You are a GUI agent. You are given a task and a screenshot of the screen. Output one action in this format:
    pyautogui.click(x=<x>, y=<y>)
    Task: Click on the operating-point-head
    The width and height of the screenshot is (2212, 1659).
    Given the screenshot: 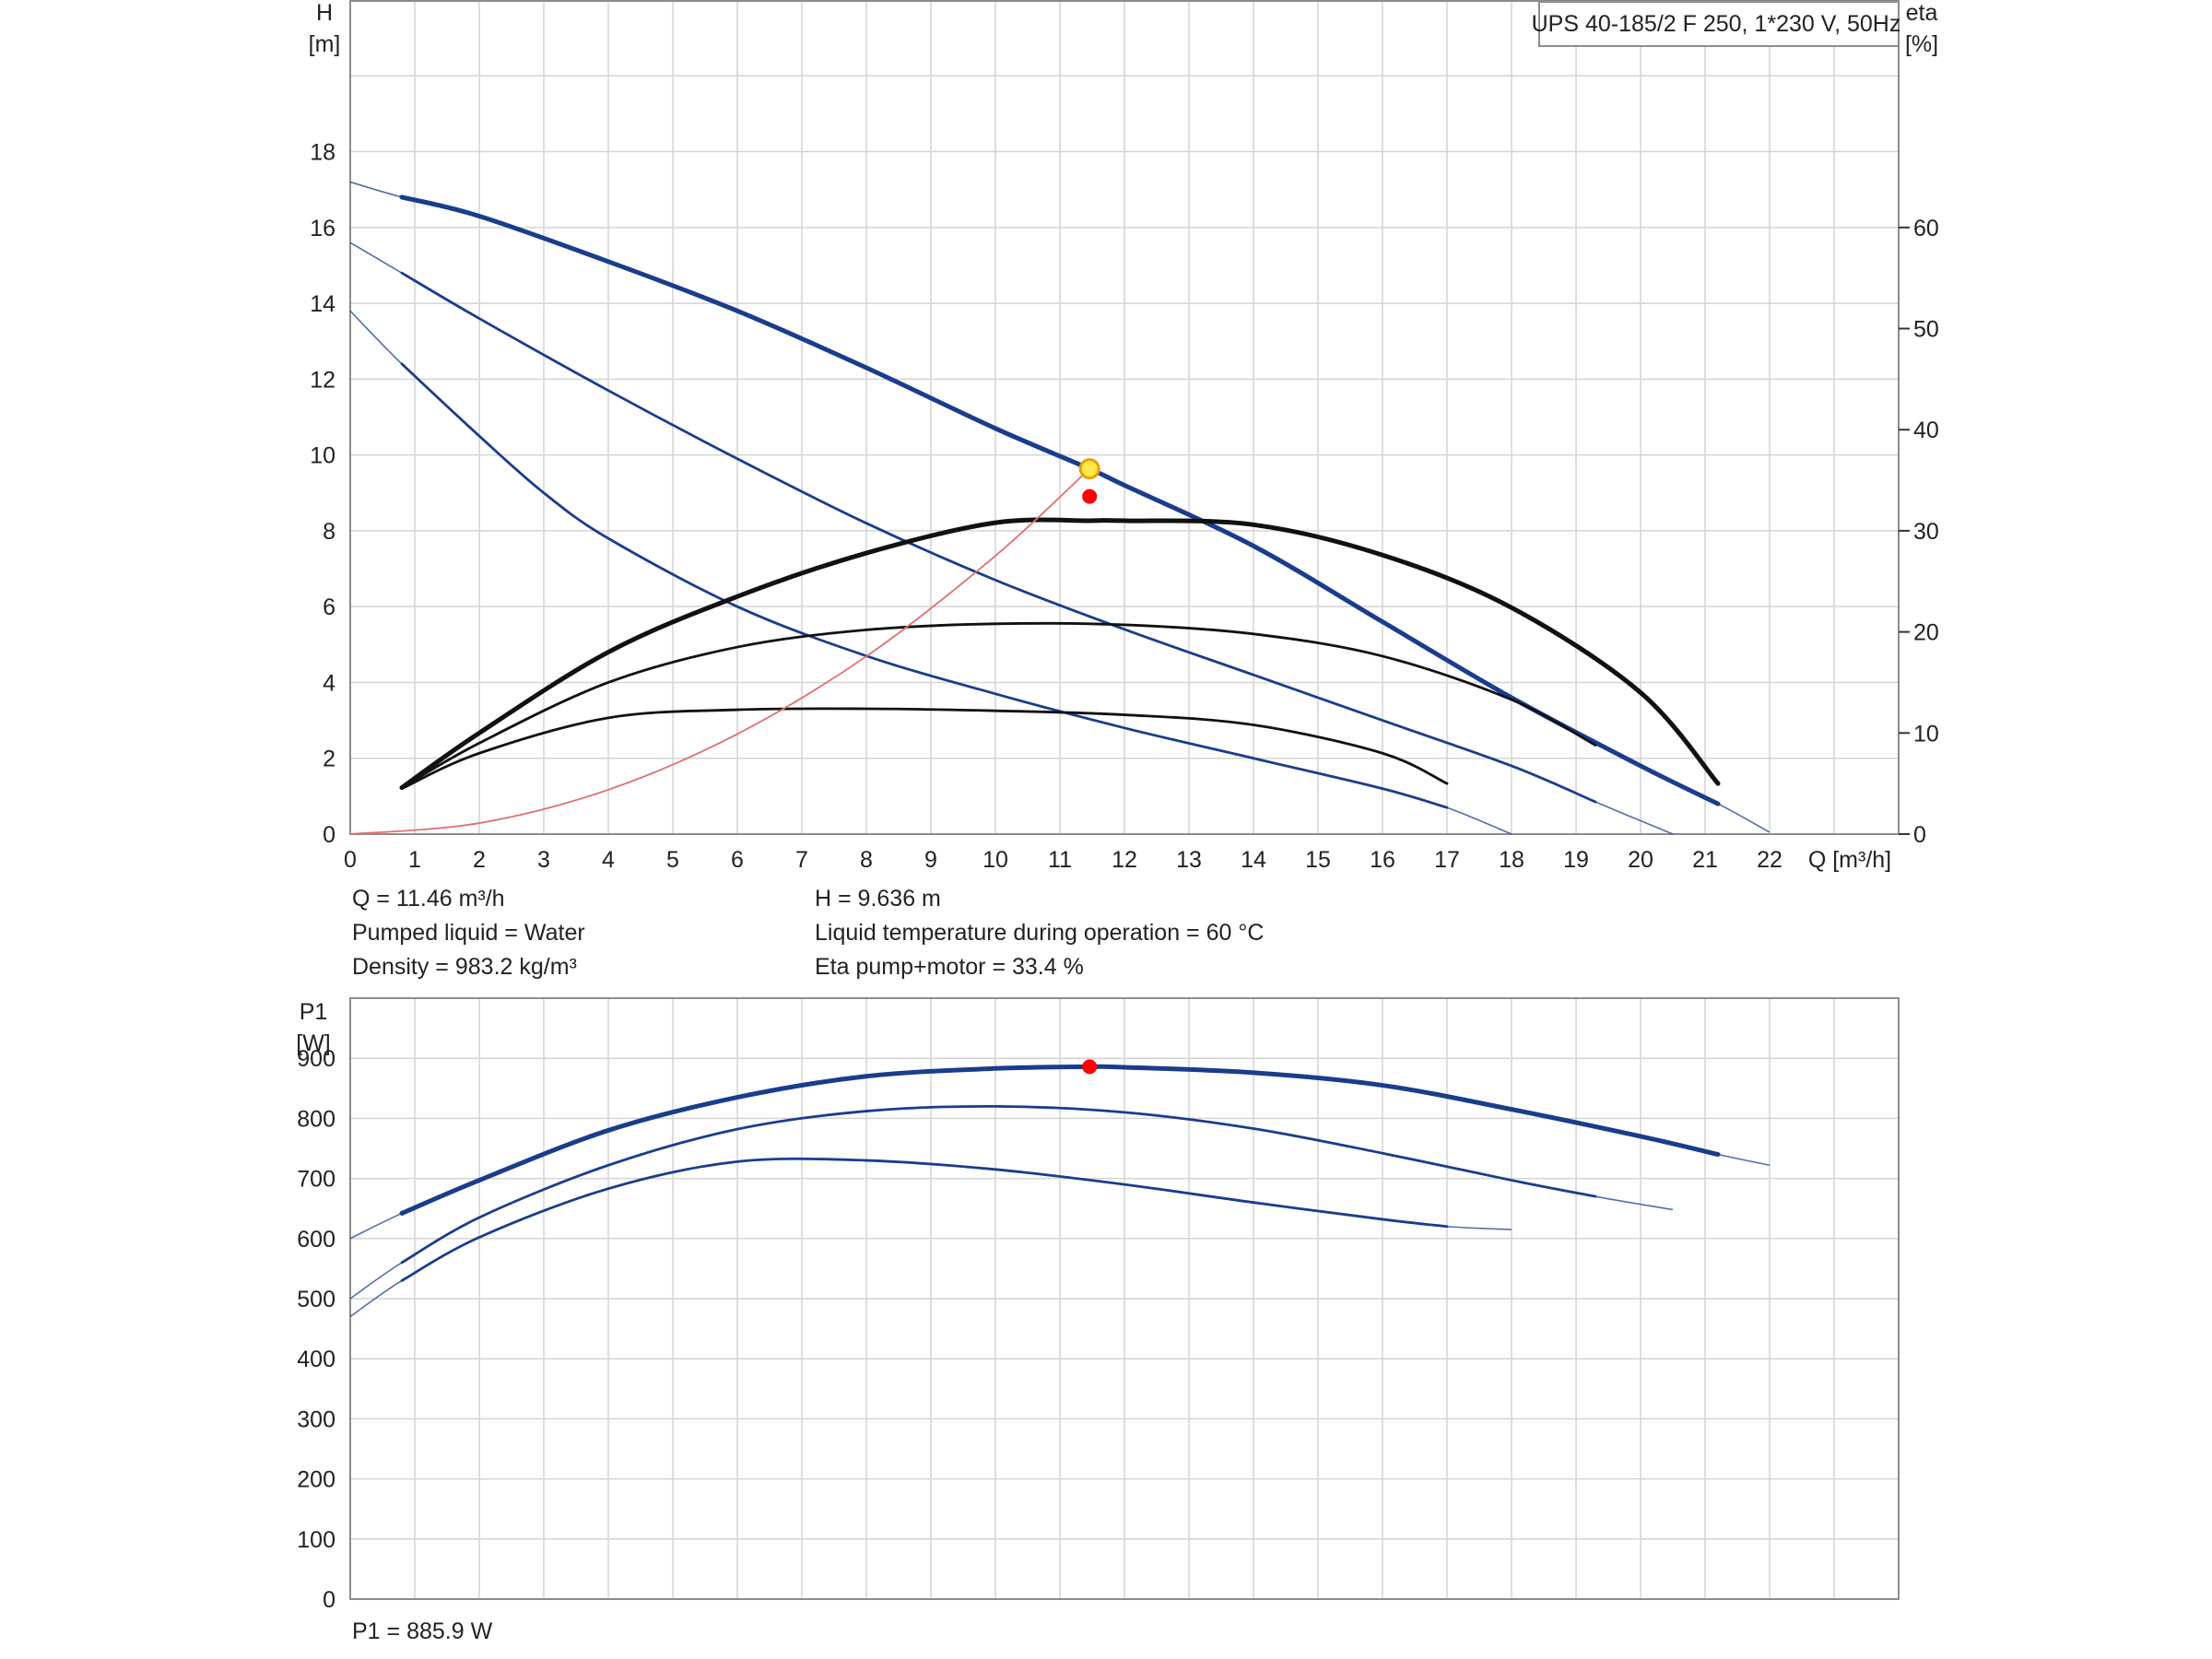 What is the action you would take?
    pyautogui.click(x=1089, y=469)
    